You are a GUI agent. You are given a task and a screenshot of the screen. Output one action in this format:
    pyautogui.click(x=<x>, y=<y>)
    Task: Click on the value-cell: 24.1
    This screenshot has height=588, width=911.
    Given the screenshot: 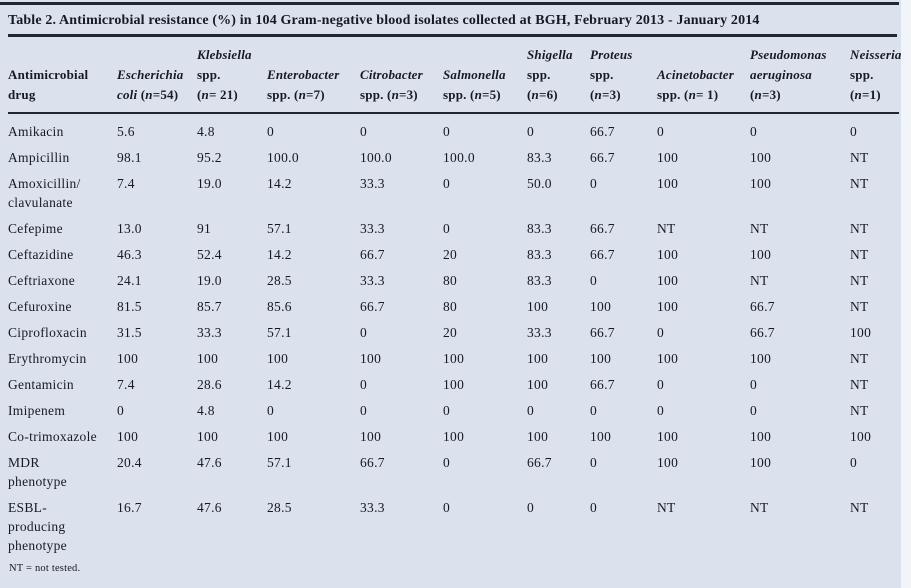 What is the action you would take?
    pyautogui.click(x=129, y=280)
    